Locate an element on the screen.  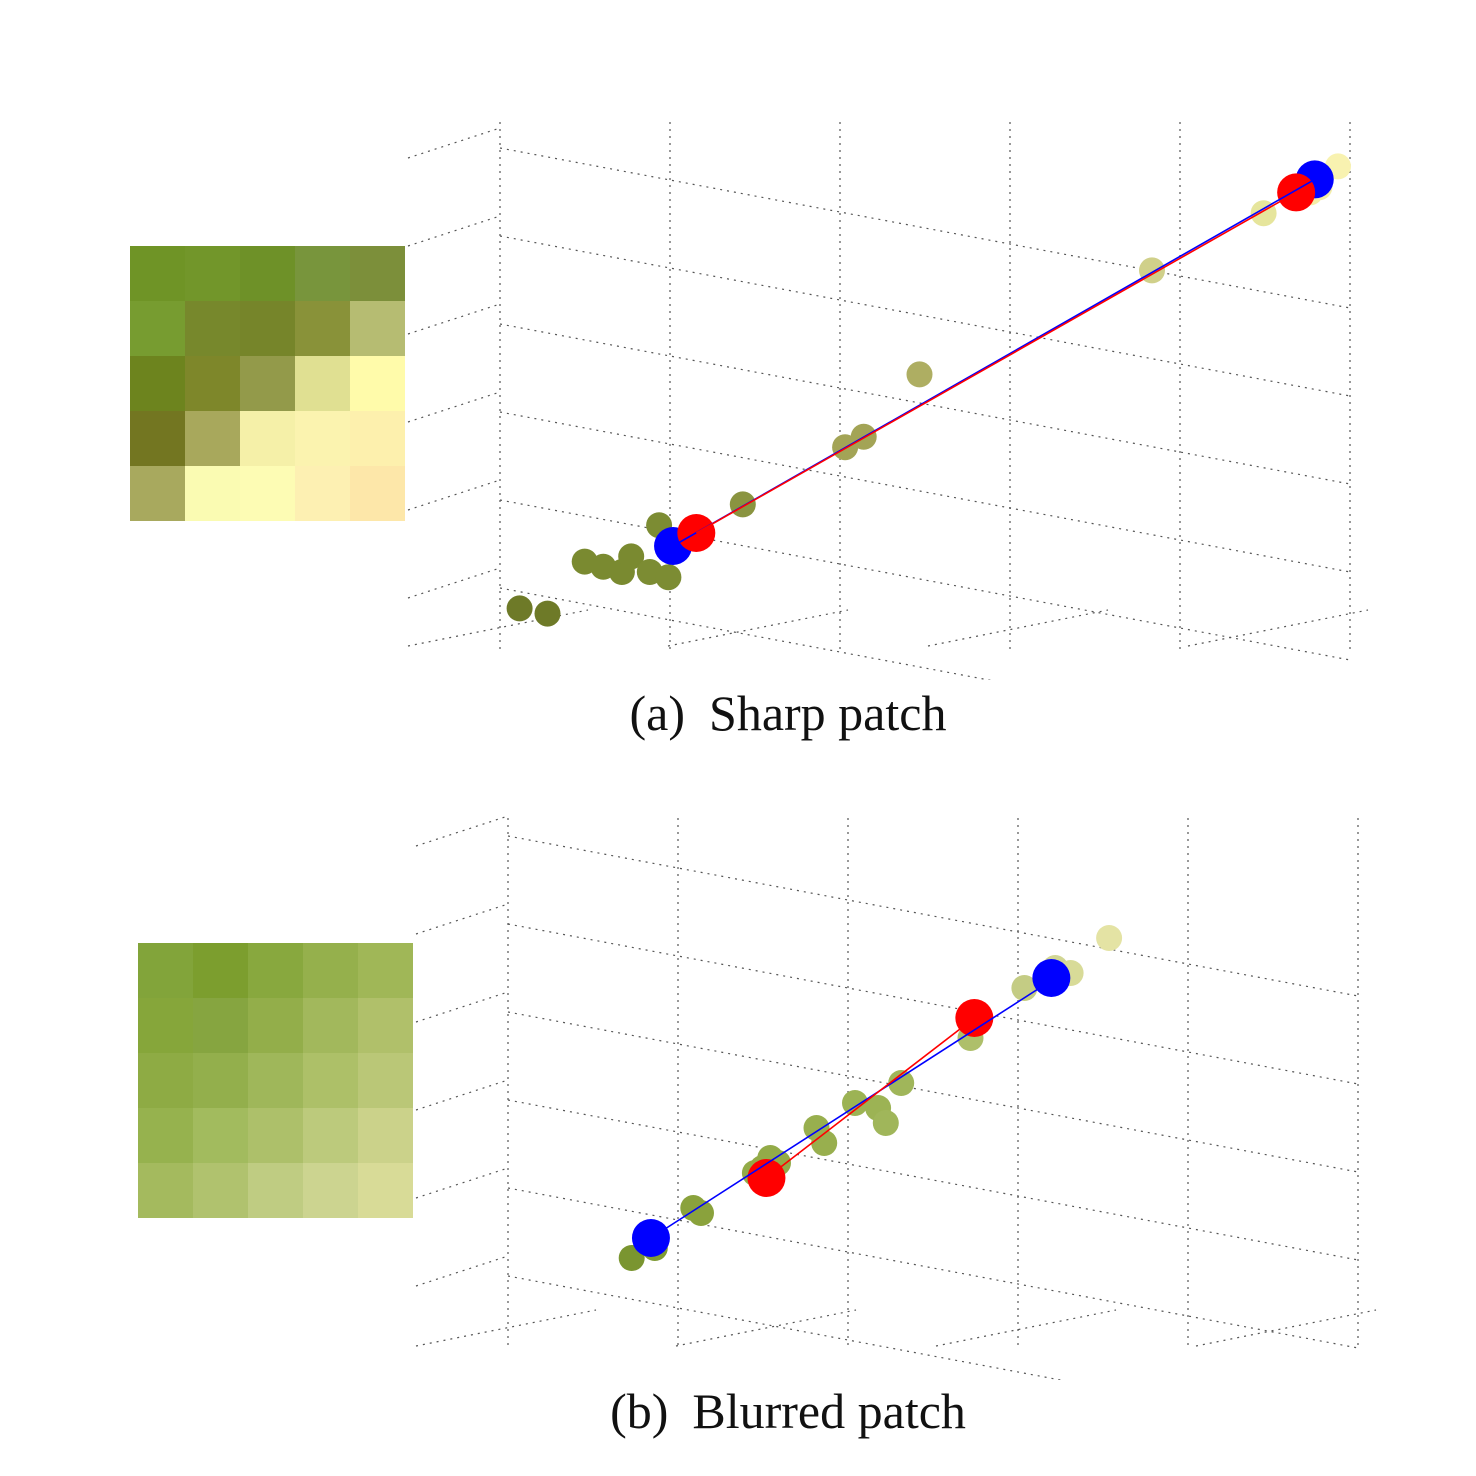
caption-label: (b) is located at coordinates (639, 1411).